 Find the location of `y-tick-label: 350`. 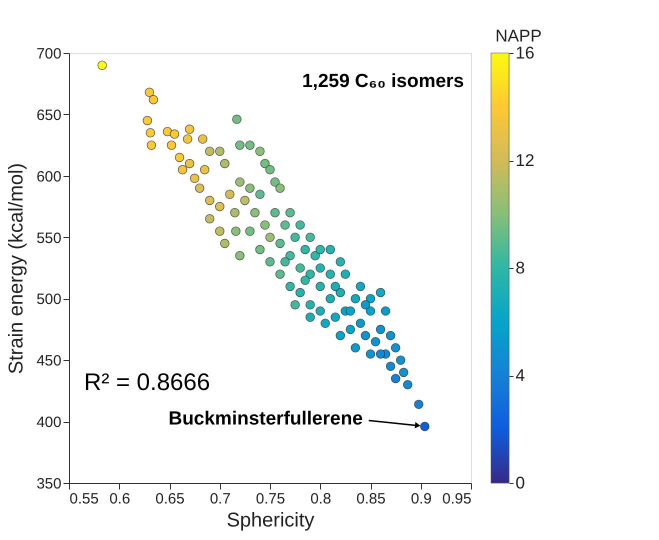

y-tick-label: 350 is located at coordinates (49, 484).